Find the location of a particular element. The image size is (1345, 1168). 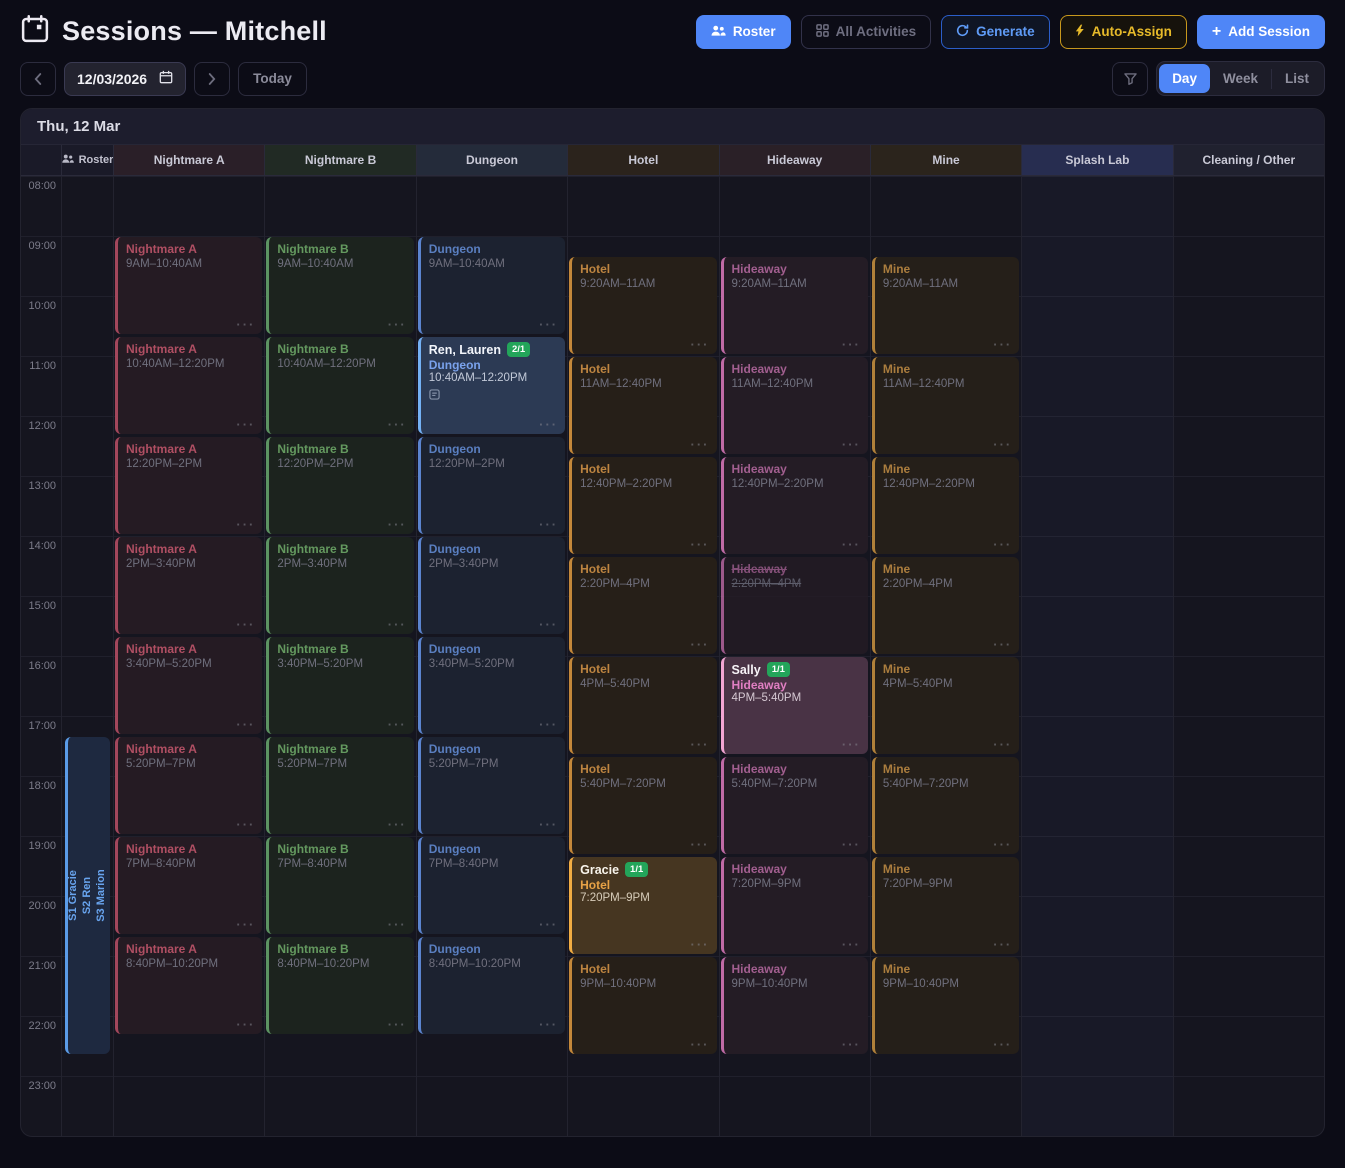

session-card: Hideaway 9PM–10:40PM is located at coordinates (794, 1005).